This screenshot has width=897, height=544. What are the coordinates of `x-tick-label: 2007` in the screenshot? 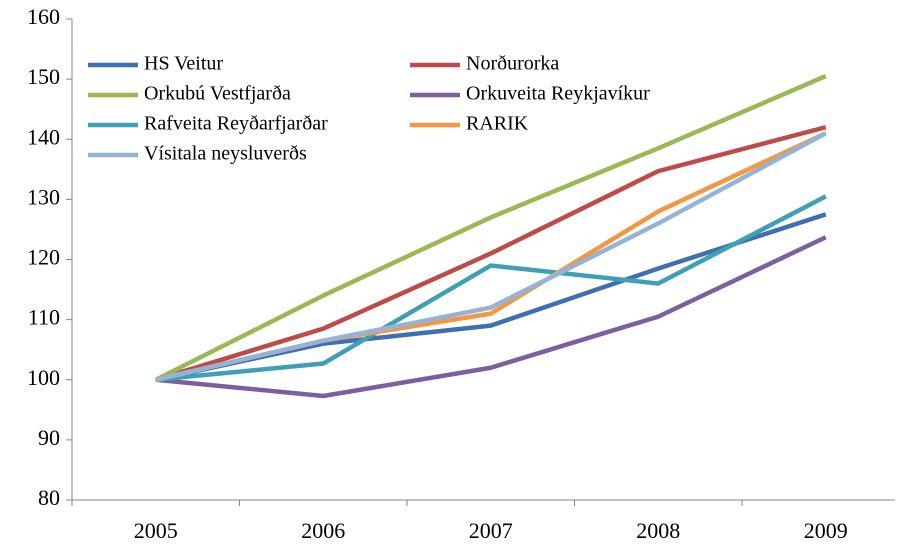 It's located at (491, 530).